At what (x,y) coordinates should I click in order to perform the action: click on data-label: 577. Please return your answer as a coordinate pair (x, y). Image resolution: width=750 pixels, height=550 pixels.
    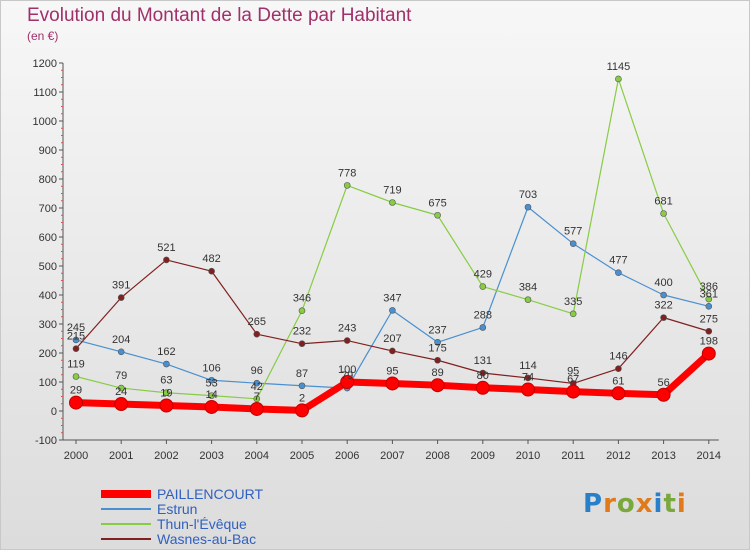
    Looking at the image, I should click on (573, 232).